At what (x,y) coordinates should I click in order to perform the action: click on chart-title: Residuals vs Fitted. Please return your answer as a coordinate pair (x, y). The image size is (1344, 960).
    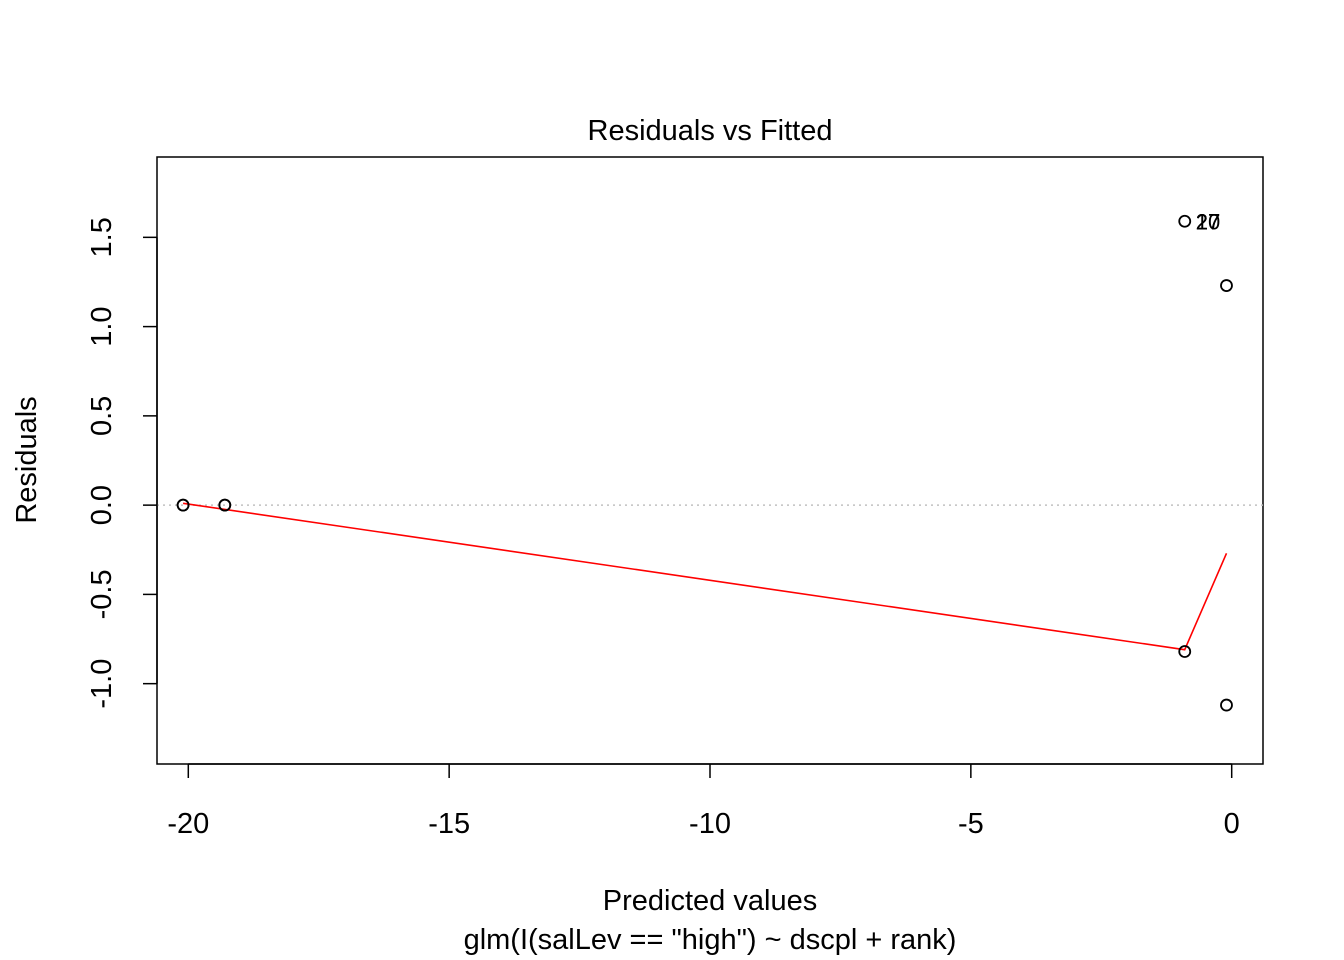
    Looking at the image, I should click on (710, 131).